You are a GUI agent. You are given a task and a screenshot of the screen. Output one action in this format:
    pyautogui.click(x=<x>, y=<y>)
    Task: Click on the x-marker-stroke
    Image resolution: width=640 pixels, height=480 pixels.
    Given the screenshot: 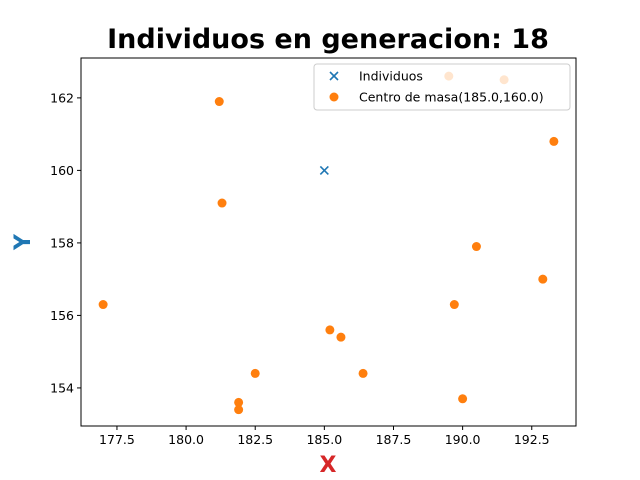 What is the action you would take?
    pyautogui.click(x=324, y=170)
    